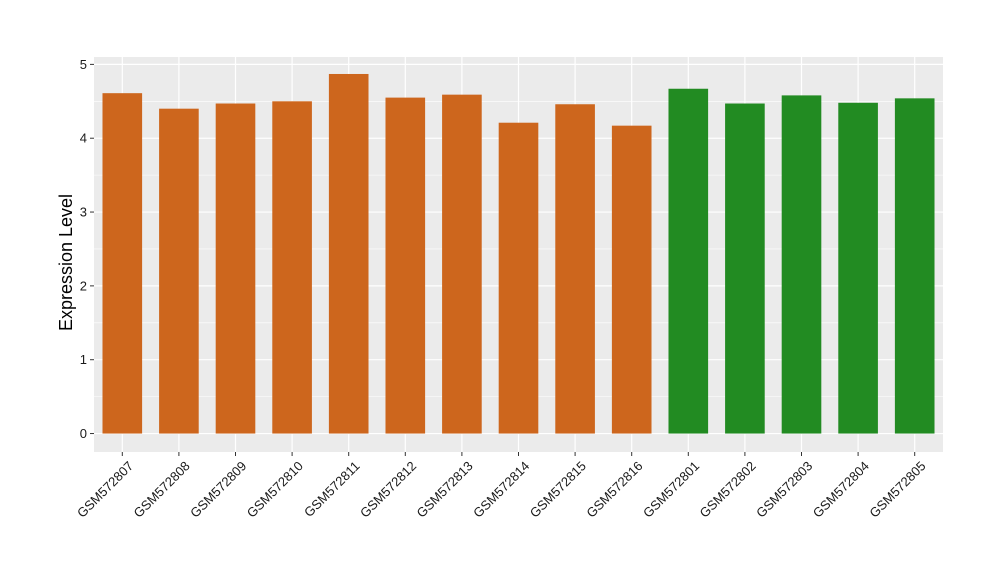  Describe the element at coordinates (841, 489) in the screenshot. I see `x-tick-label: GSM572804` at that location.